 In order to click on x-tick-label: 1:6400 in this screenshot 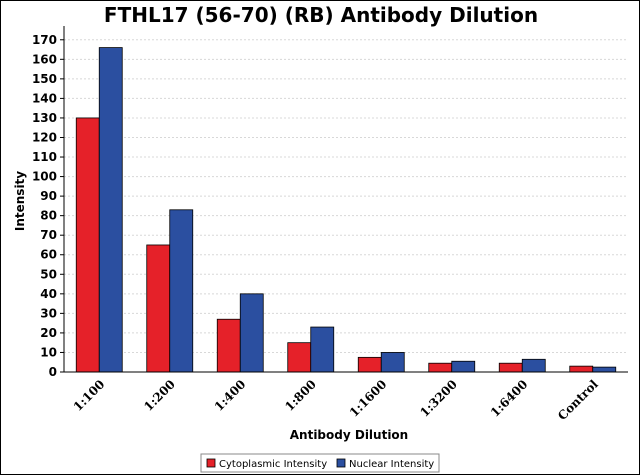, I will do `click(509, 398)`.